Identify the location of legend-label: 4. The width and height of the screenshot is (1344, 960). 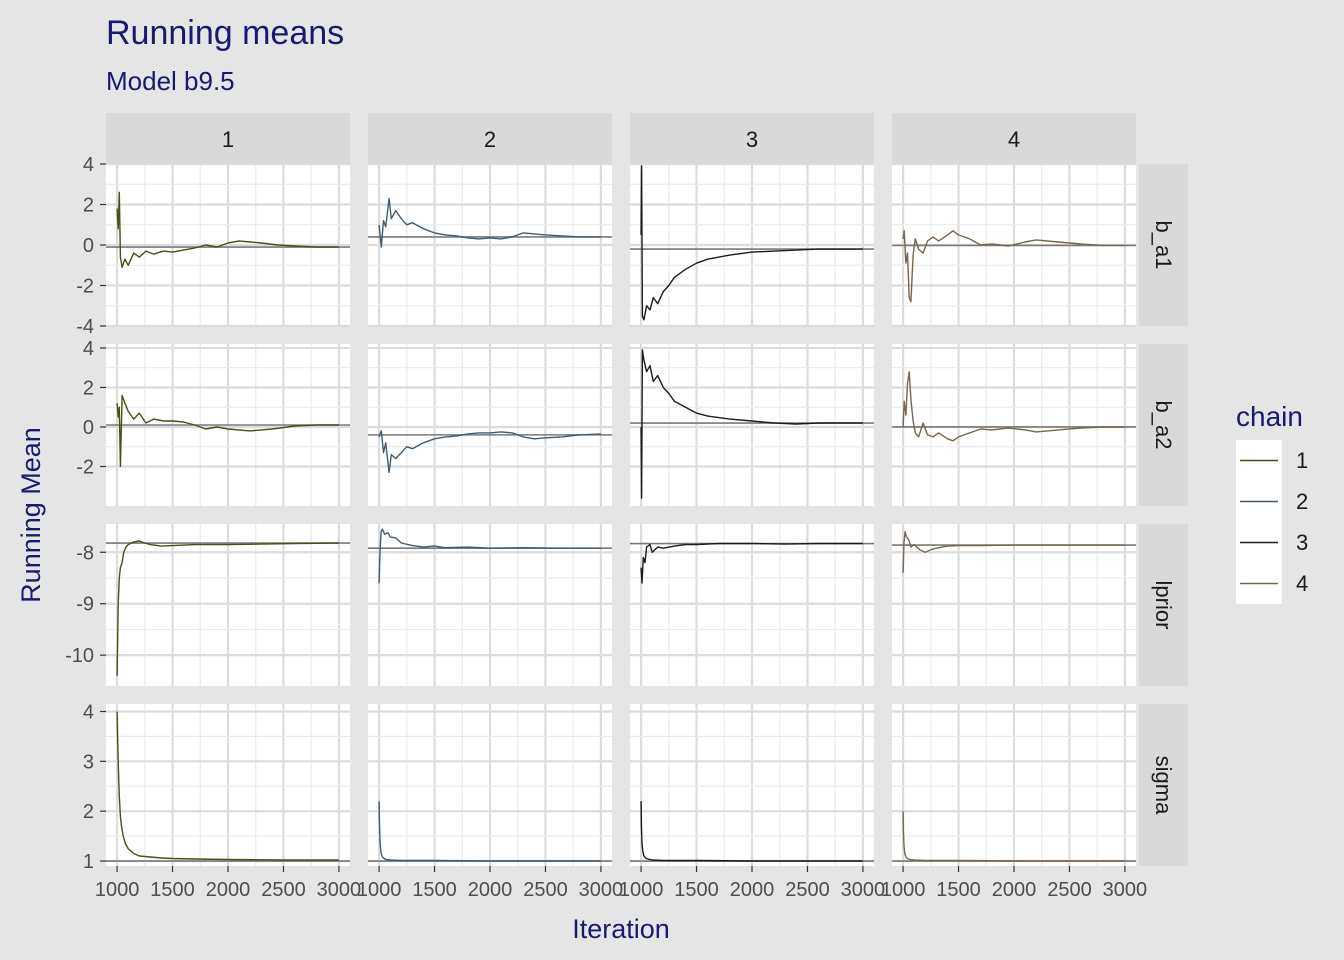
(1302, 583).